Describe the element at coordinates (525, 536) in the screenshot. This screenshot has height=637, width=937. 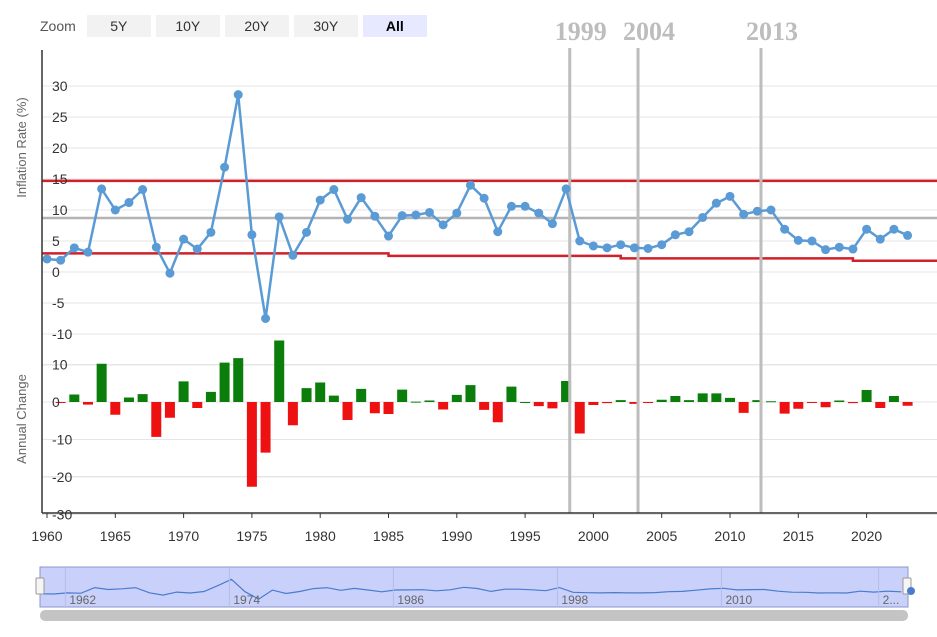
I see `x-tick-label: 1995` at that location.